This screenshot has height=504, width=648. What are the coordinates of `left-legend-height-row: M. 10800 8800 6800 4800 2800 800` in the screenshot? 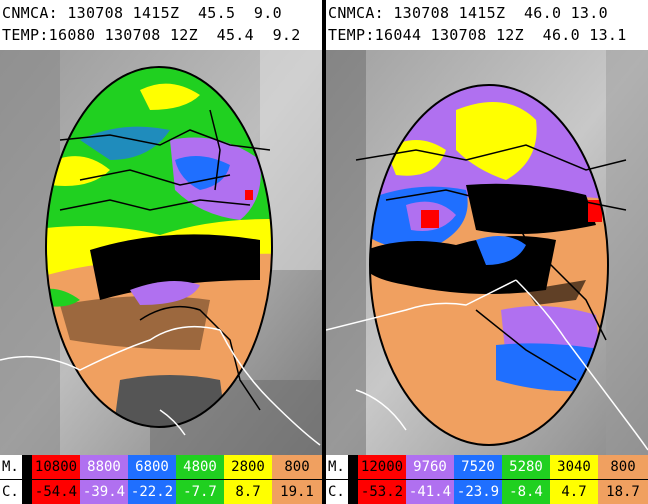 It's located at (161, 467).